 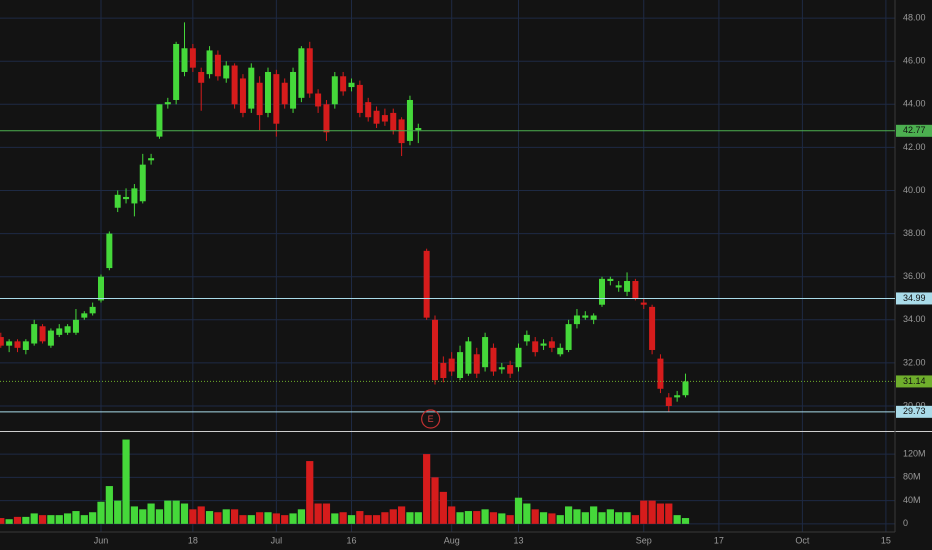 What do you see at coordinates (431, 419) in the screenshot?
I see `event-marker` at bounding box center [431, 419].